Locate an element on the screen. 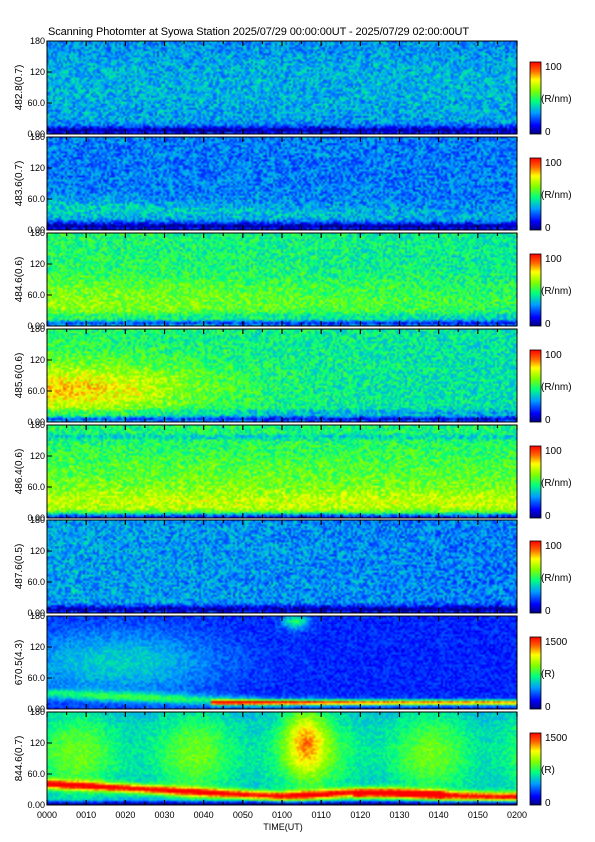 The height and width of the screenshot is (842, 595). panel-2: 0.00 60.0 120 180 483.6(0.7) 100 0 (R/nm) is located at coordinates (293, 183).